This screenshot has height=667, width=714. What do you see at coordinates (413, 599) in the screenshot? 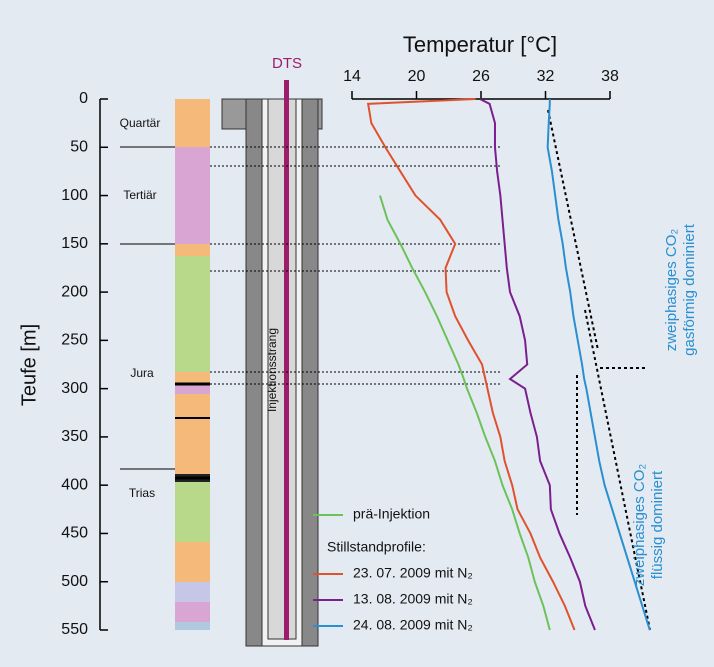
I see `legend-label: 13. 08. 2009 mit N₂` at bounding box center [413, 599].